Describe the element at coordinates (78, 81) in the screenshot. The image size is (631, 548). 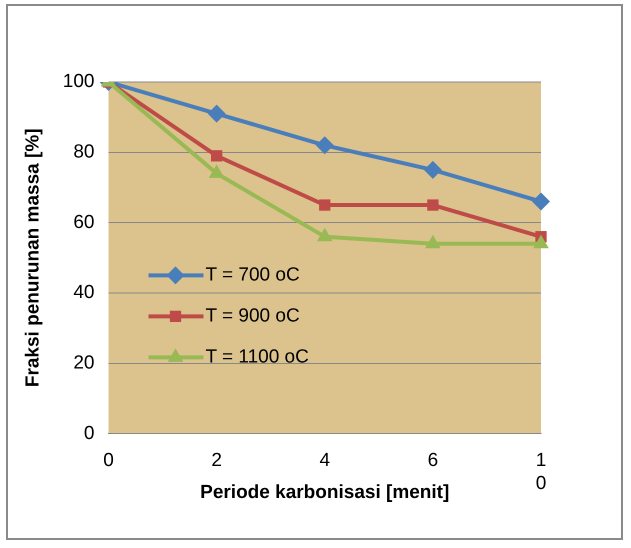
I see `y-tick-label: 100` at that location.